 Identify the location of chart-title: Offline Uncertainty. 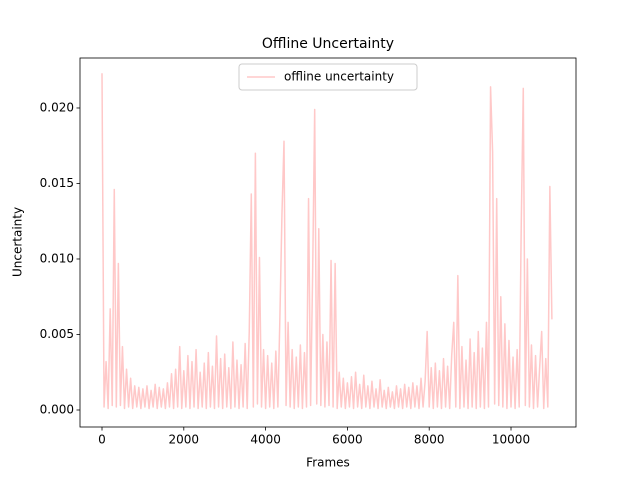
(328, 44).